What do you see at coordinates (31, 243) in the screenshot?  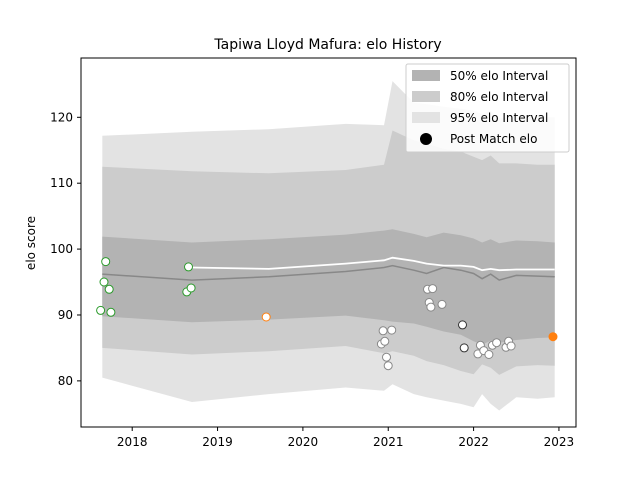 I see `y-axis-label: elo score` at bounding box center [31, 243].